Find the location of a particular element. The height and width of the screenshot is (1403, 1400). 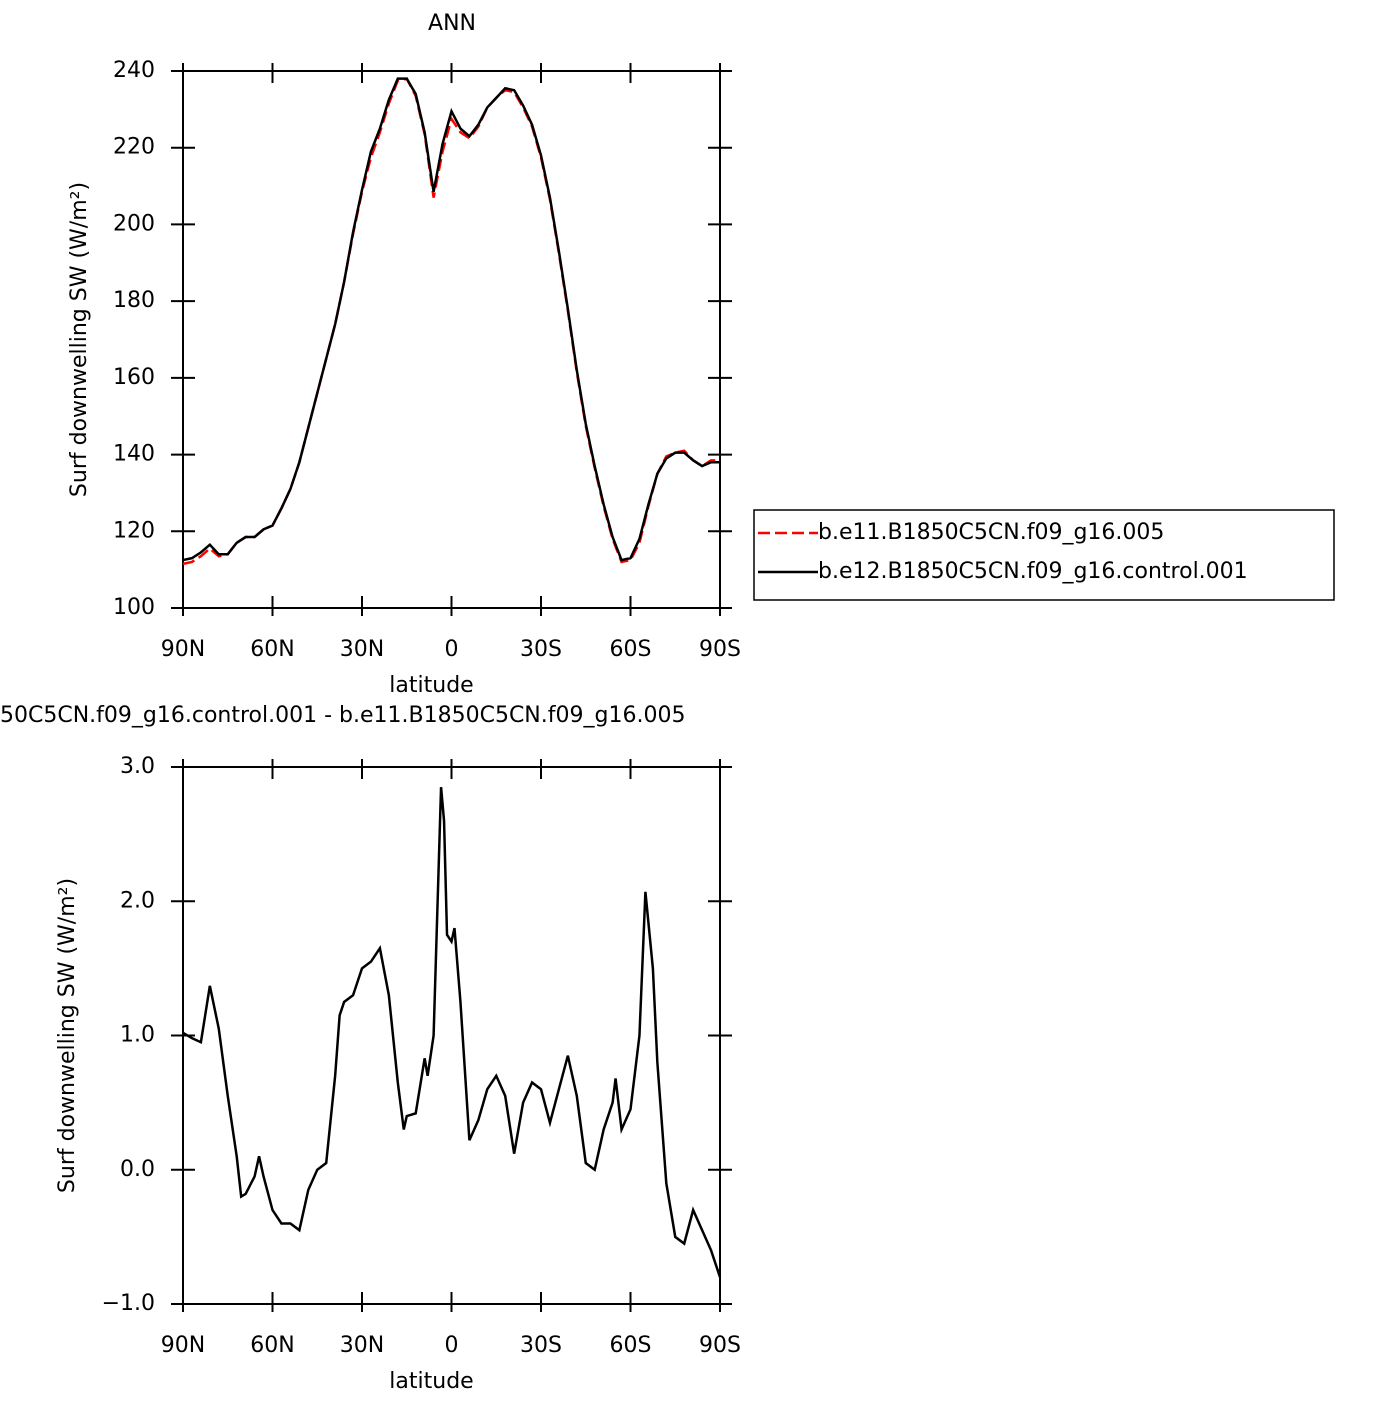

y-tick-label: 0.0 is located at coordinates (137, 1169).